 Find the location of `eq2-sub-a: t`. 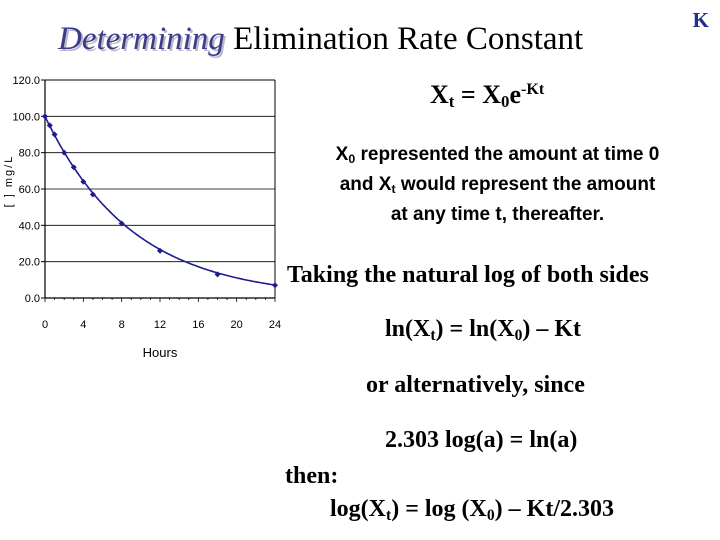

eq2-sub-a: t is located at coordinates (433, 335).